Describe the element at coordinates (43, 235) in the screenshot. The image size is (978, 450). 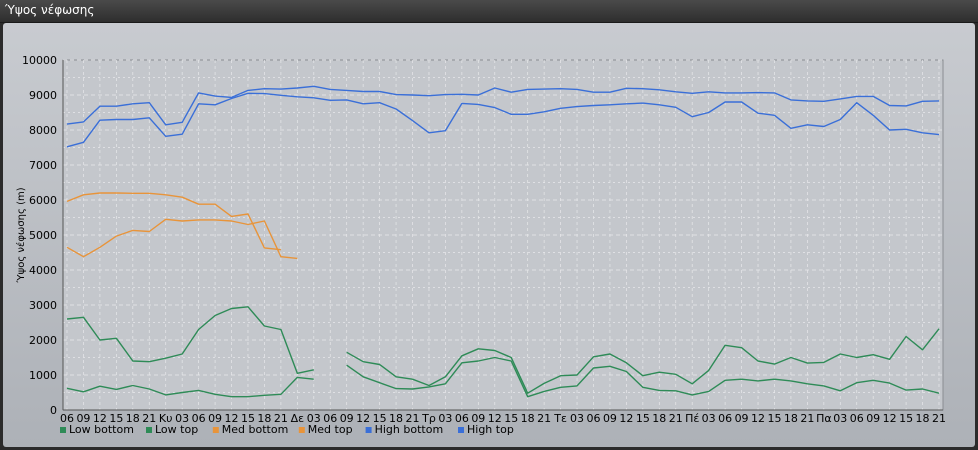
I see `y-tick-label: 5000` at that location.